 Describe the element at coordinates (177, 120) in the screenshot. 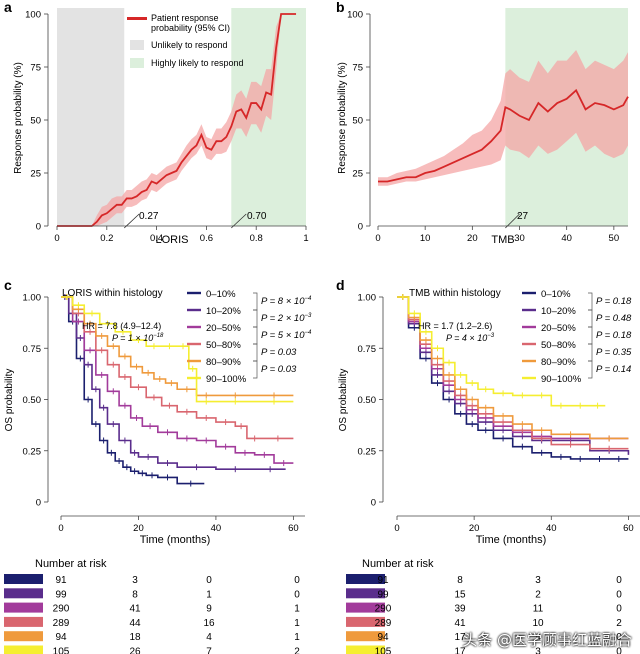

I see `ci-band-a` at that location.